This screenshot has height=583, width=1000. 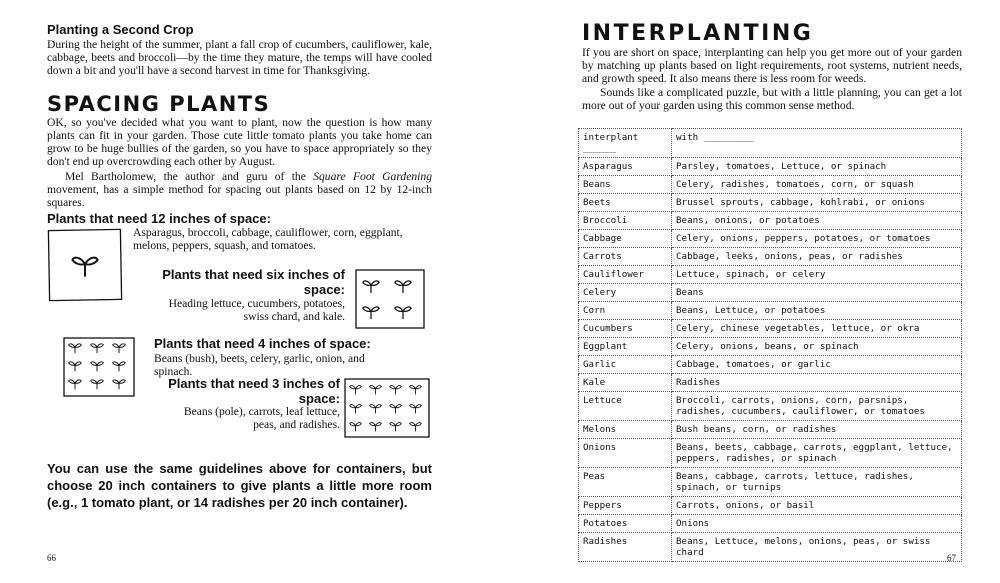 What do you see at coordinates (625, 429) in the screenshot?
I see `cell: Melons` at bounding box center [625, 429].